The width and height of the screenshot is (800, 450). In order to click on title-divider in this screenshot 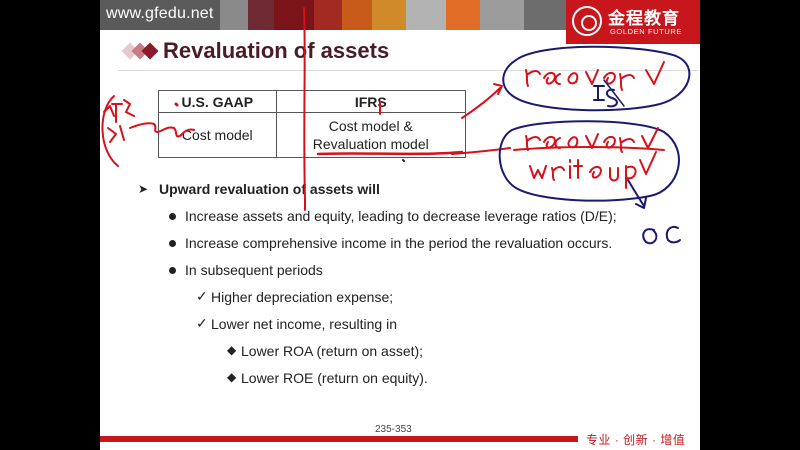, I will do `click(408, 70)`.